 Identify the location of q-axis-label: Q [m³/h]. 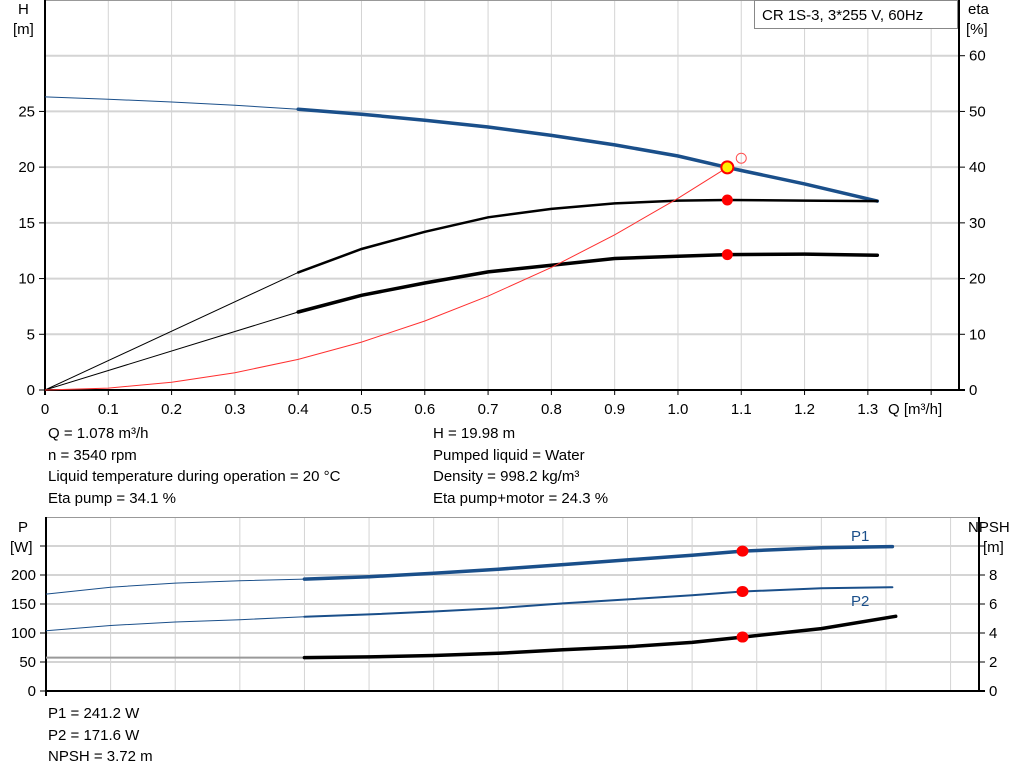
(915, 409).